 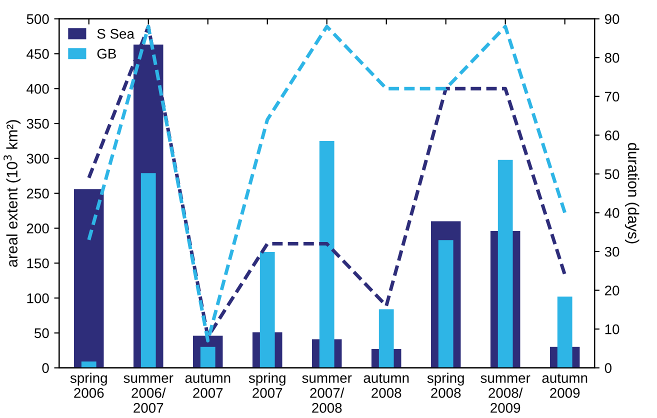 I want to click on y-tick-label: 50, so click(x=41, y=333).